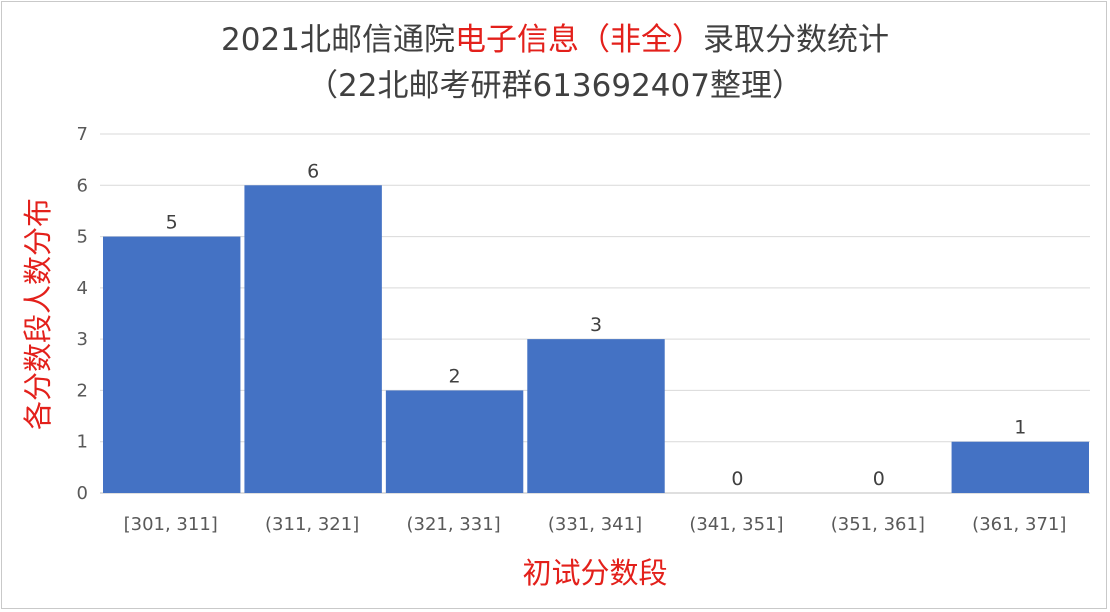  I want to click on y-tick-label: 6, so click(82, 185).